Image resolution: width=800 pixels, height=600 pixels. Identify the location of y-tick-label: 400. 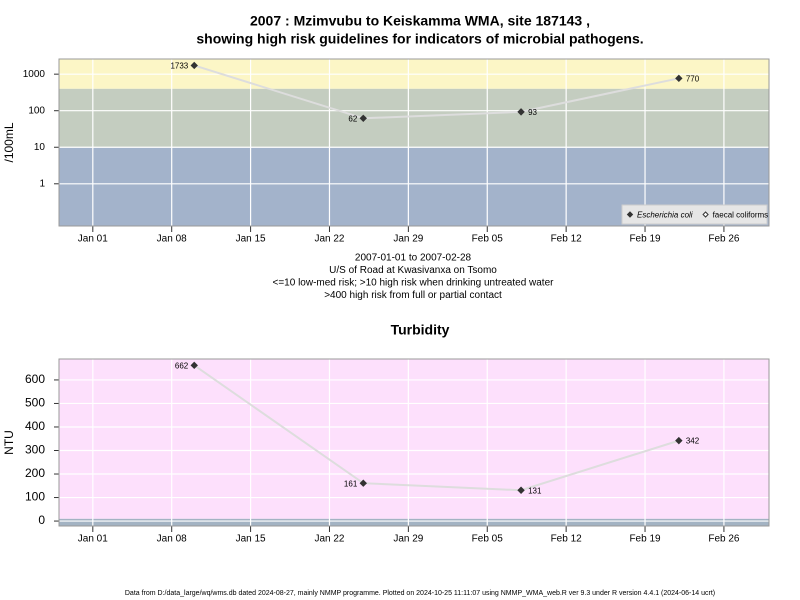
(35, 426).